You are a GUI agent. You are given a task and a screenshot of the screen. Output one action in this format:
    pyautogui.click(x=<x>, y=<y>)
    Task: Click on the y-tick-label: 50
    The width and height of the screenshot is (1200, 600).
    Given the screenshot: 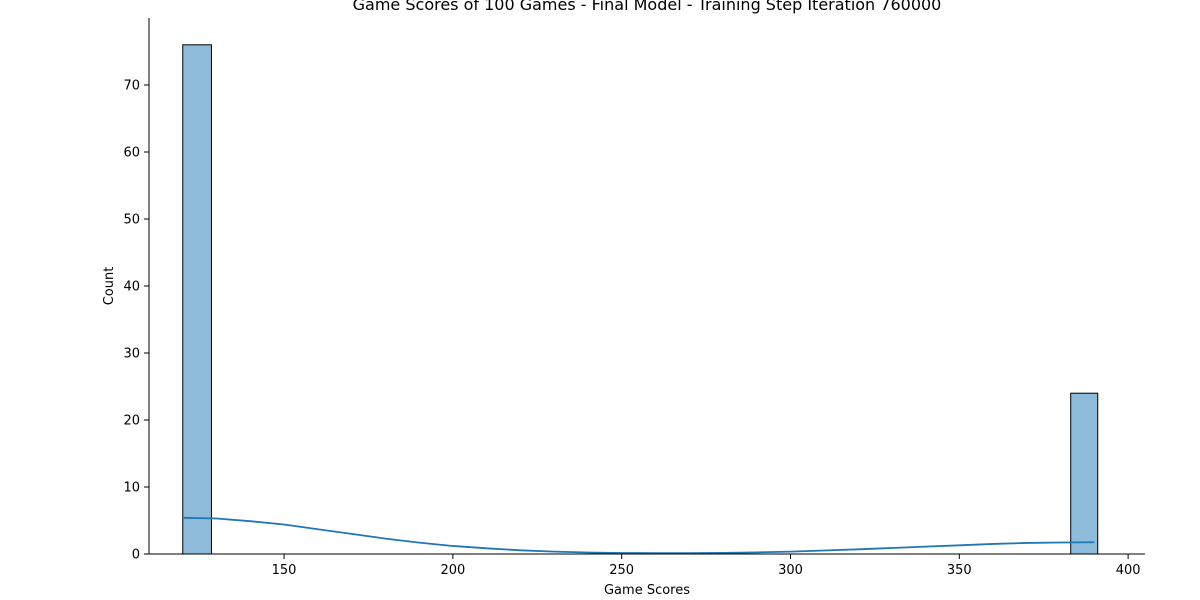 What is the action you would take?
    pyautogui.click(x=131, y=220)
    